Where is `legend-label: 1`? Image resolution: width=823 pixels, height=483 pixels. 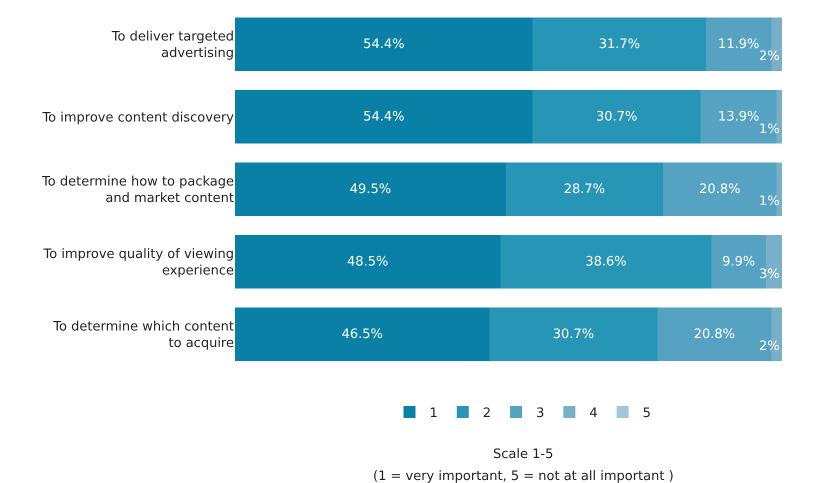
legend-label: 1 is located at coordinates (434, 414).